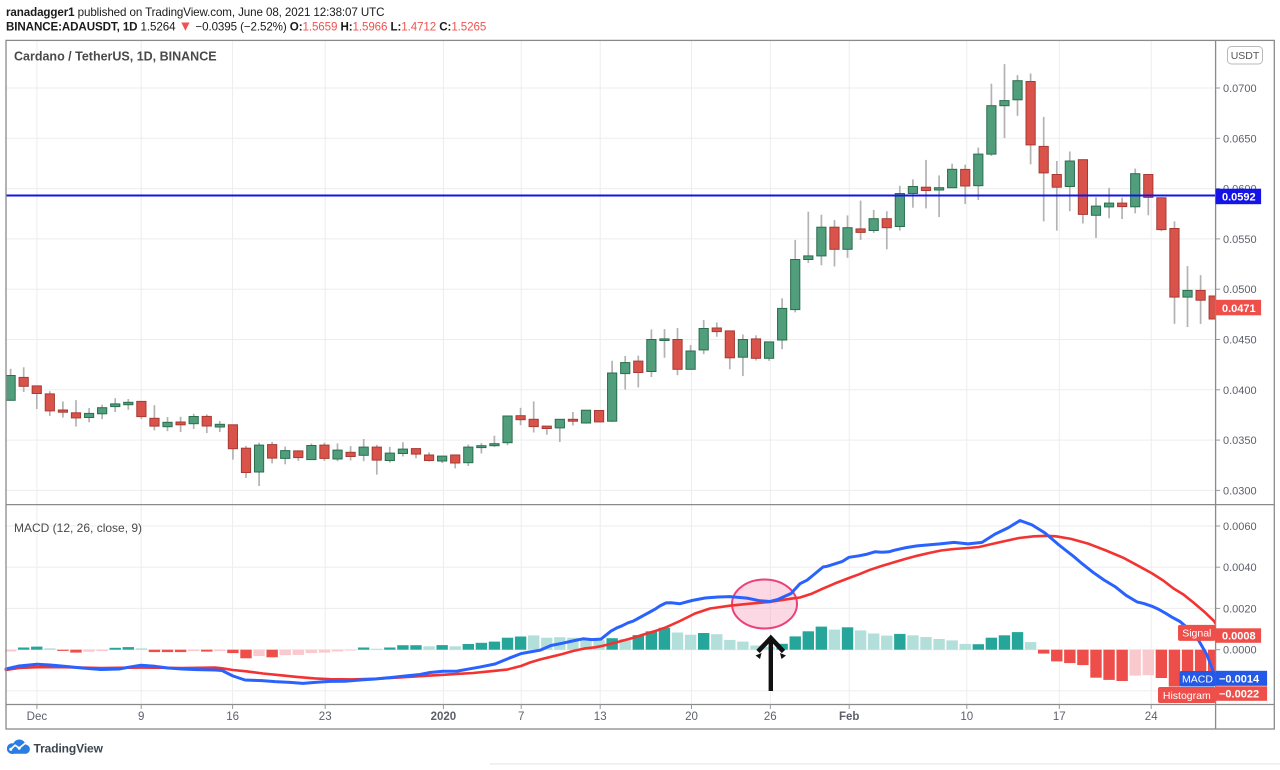 The image size is (1280, 770). Describe the element at coordinates (1240, 568) in the screenshot. I see `svg-text: 0.0040` at that location.